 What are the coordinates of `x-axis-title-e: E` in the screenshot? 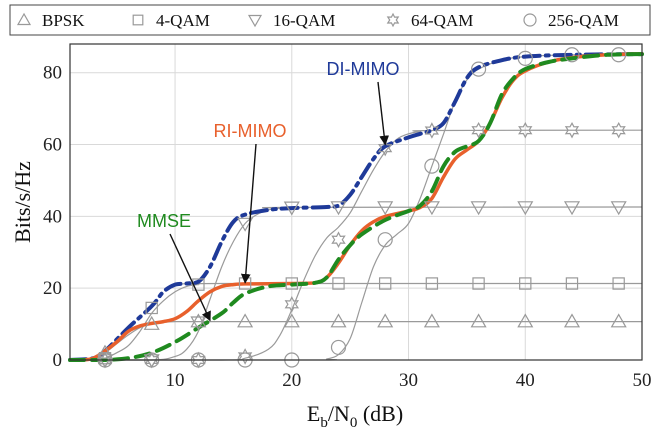 It's located at (313, 413).